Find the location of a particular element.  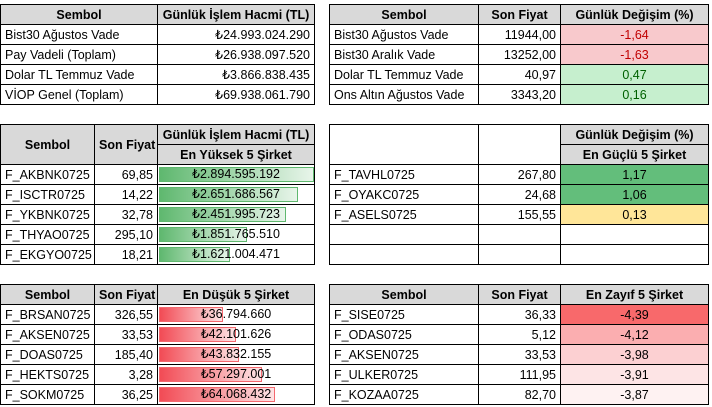

price-cell: 267,80 is located at coordinates (519, 174).